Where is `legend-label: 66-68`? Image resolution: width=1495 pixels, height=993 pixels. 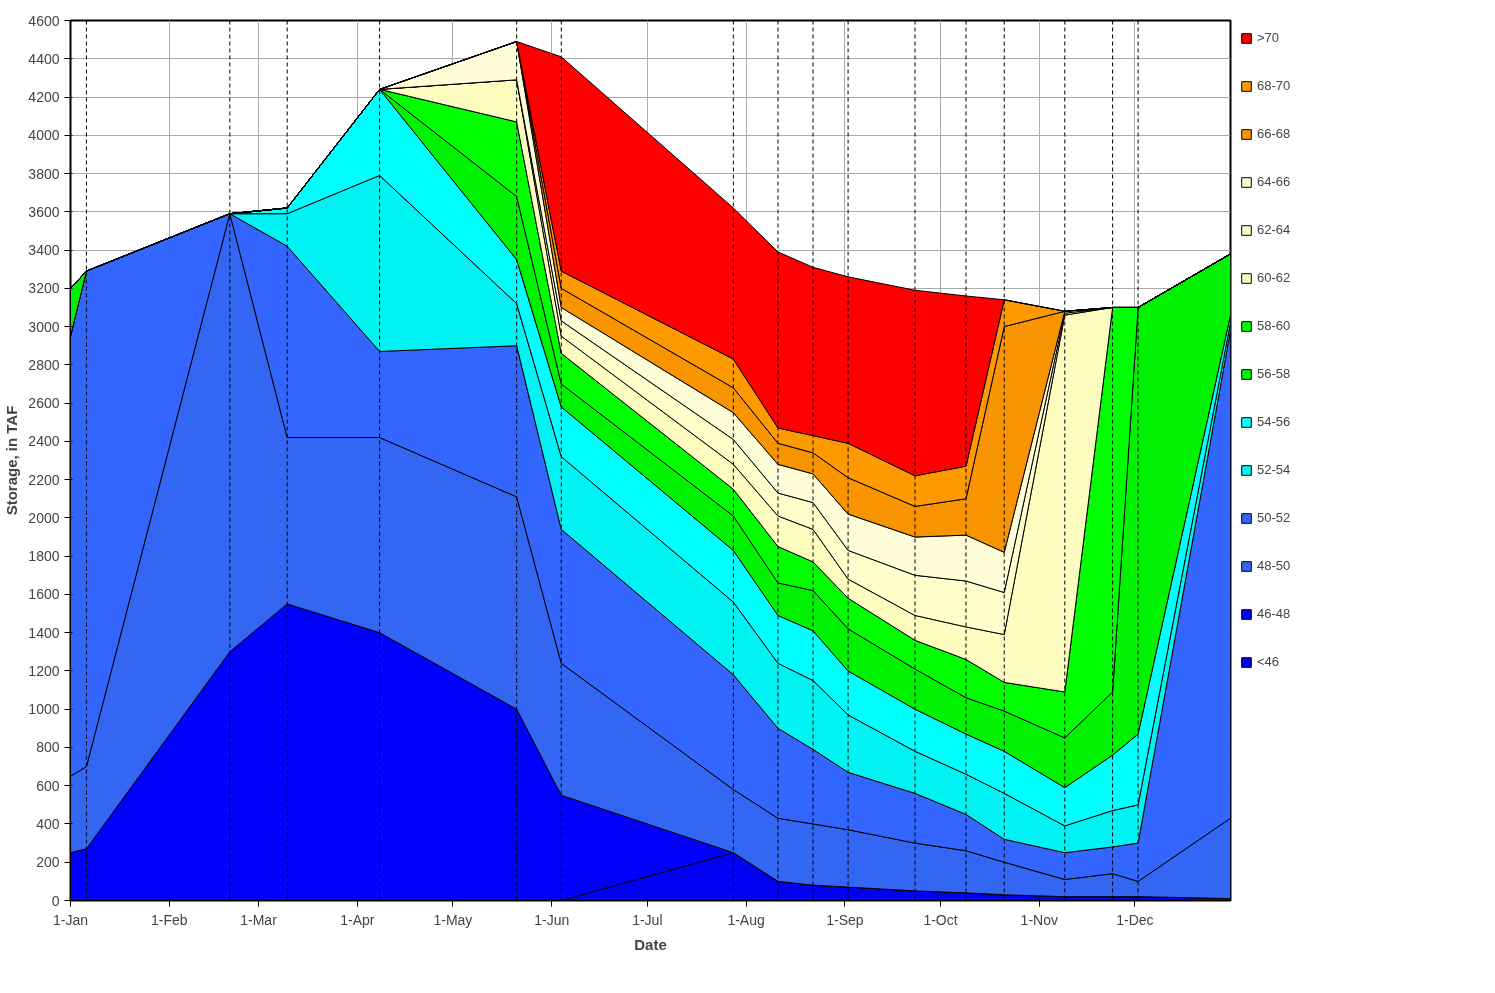
legend-label: 66-68 is located at coordinates (1274, 133).